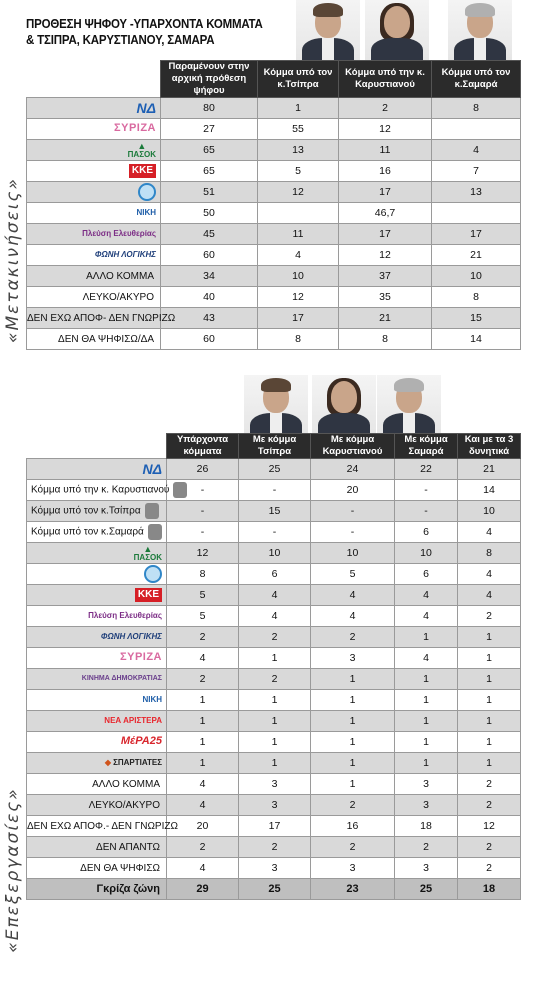 This screenshot has height=1005, width=534. What do you see at coordinates (298, 129) in the screenshot?
I see `cell-value: 55` at bounding box center [298, 129].